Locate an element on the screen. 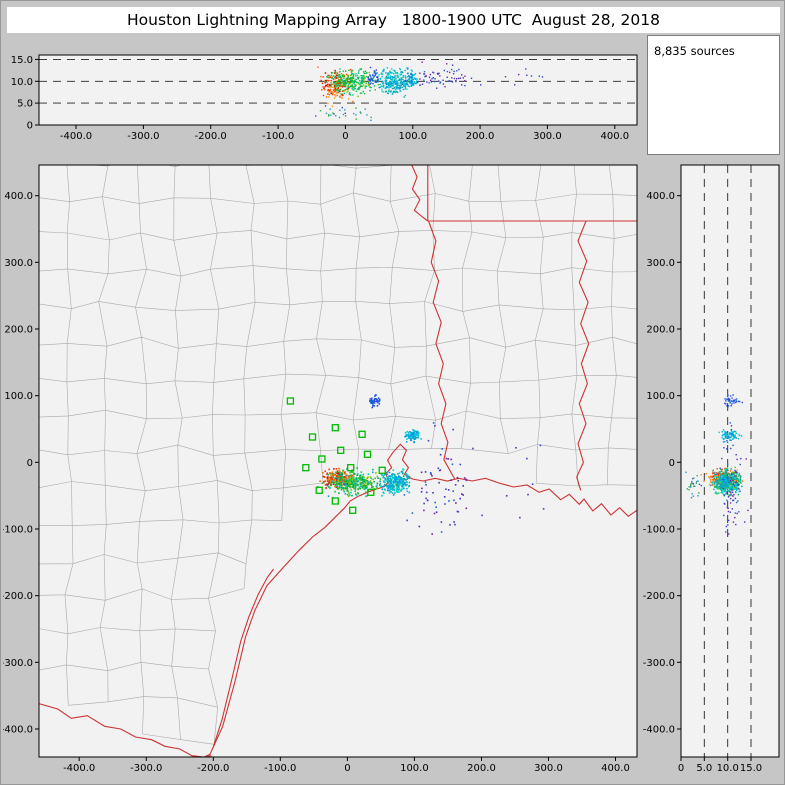 The width and height of the screenshot is (785, 785). sources-box: 8,835 sources is located at coordinates (713, 95).